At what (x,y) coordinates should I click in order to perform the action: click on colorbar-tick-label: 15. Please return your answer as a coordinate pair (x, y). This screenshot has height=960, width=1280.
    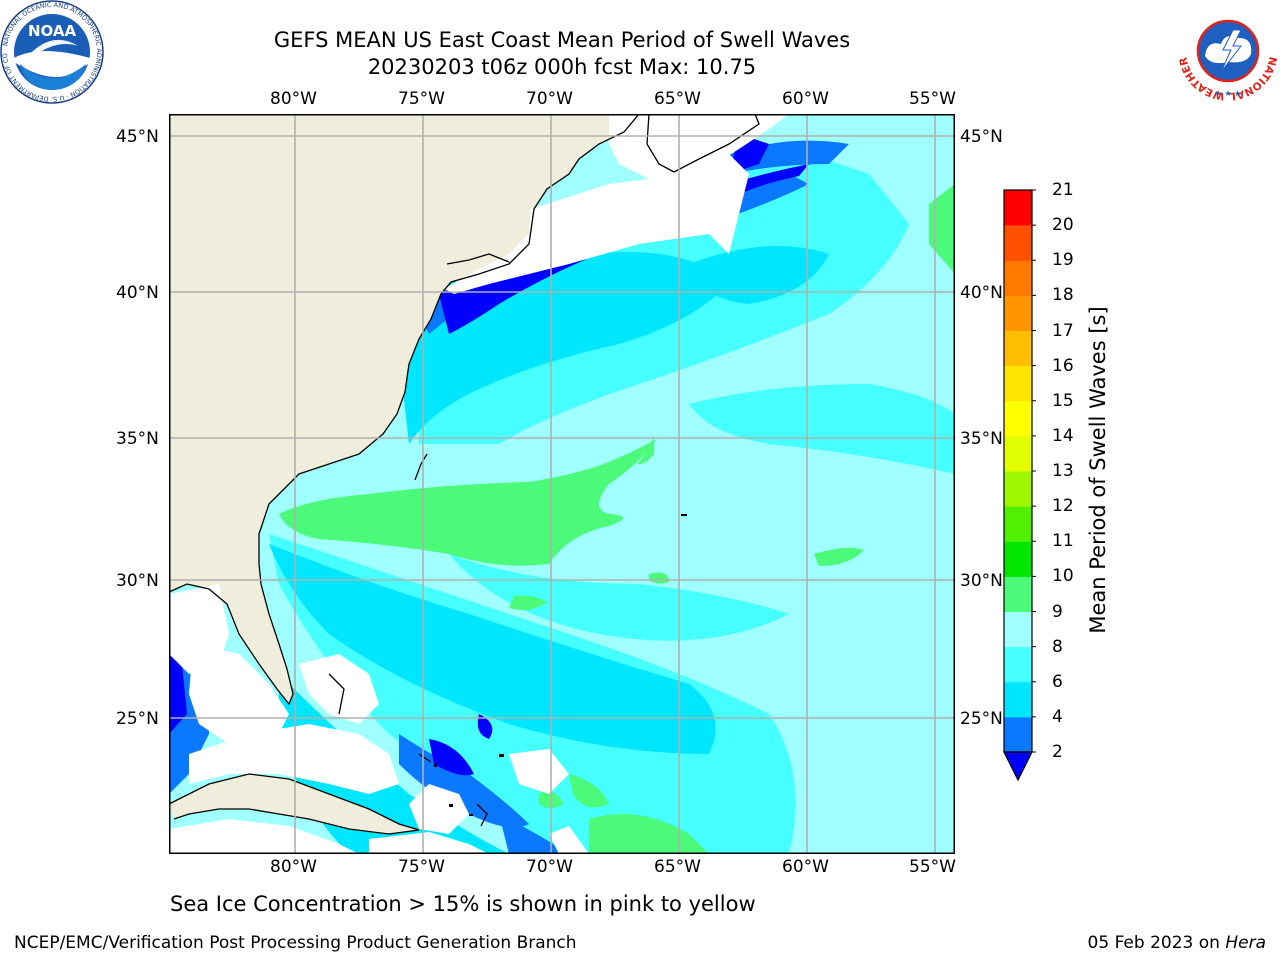
    Looking at the image, I should click on (1063, 400).